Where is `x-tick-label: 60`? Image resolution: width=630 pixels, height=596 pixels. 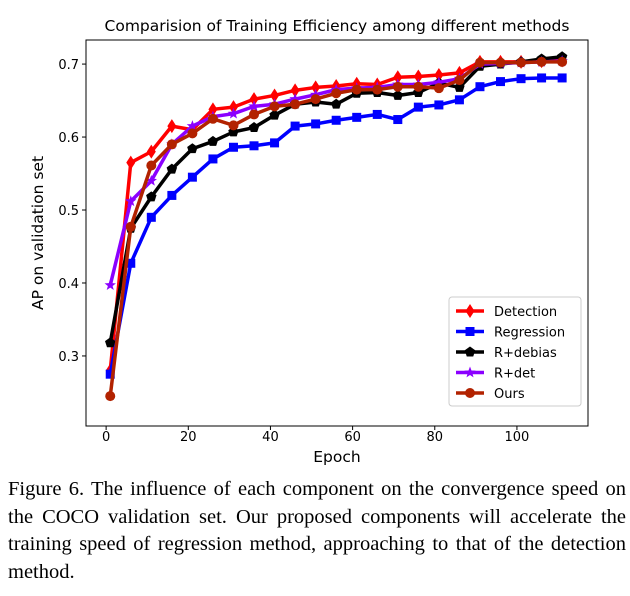
x-tick-label: 60 is located at coordinates (352, 437).